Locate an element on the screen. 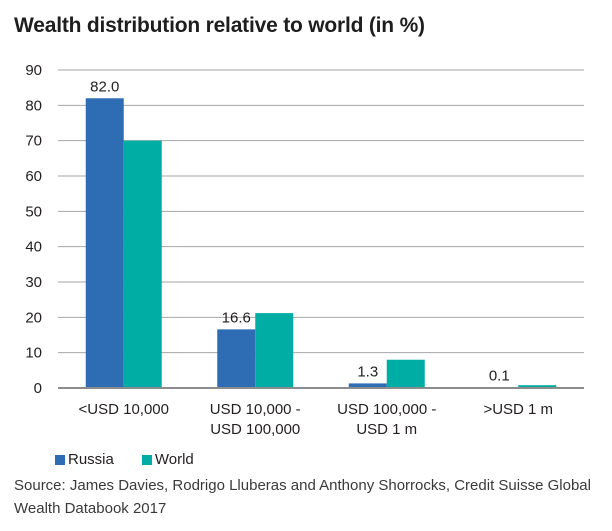 This screenshot has height=531, width=612. legend-label-world: World is located at coordinates (174, 459).